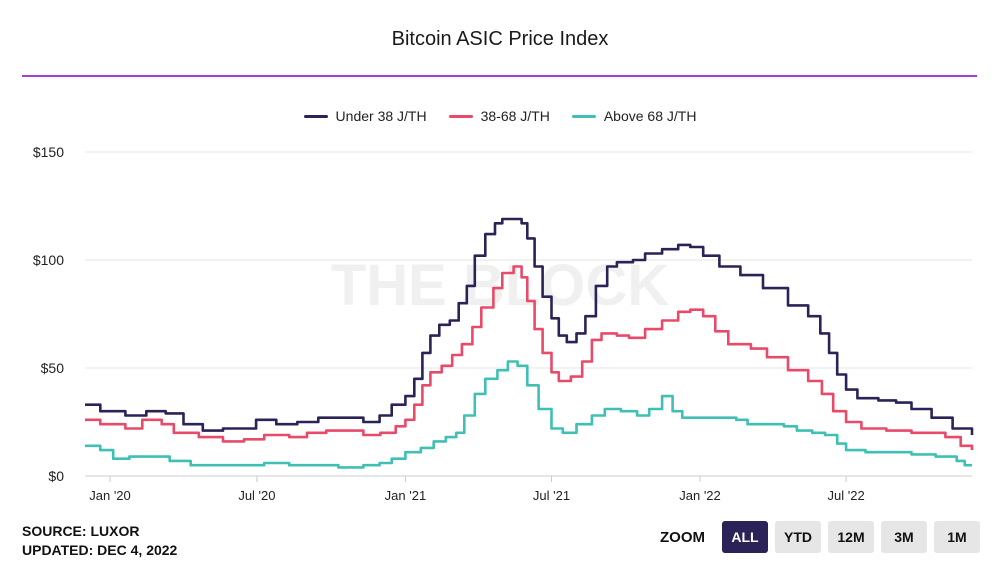  I want to click on y-tick-label: $150, so click(48, 152).